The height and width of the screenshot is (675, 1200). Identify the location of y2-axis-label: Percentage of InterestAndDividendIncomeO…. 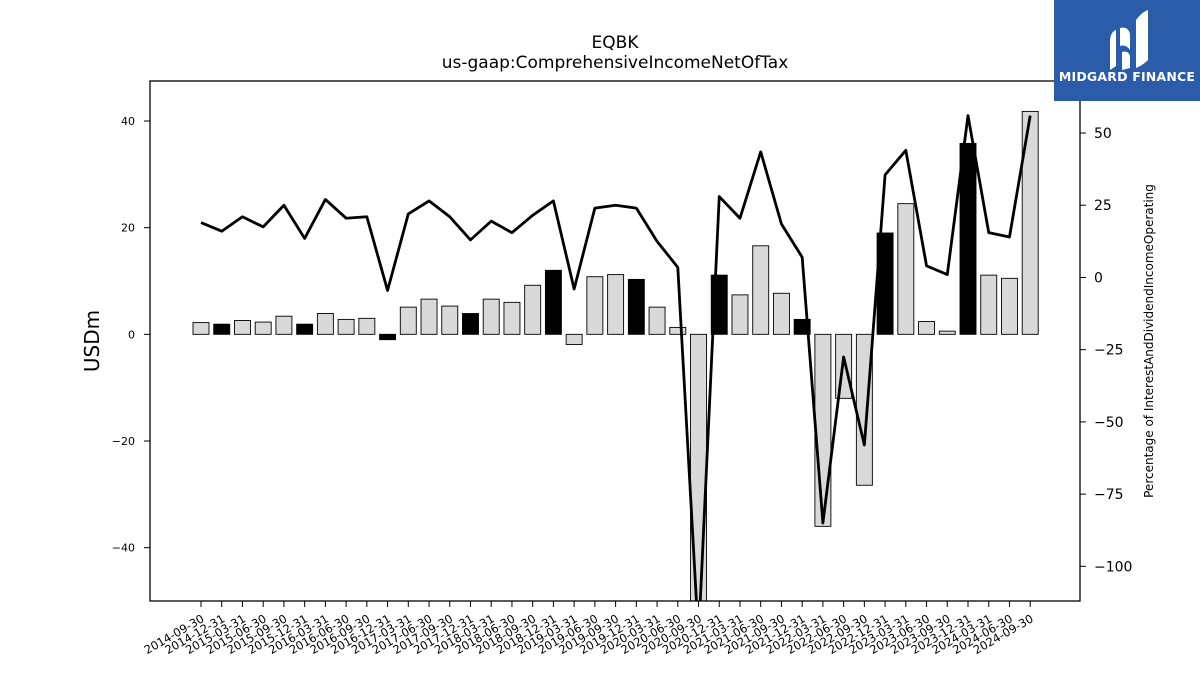
(1149, 341).